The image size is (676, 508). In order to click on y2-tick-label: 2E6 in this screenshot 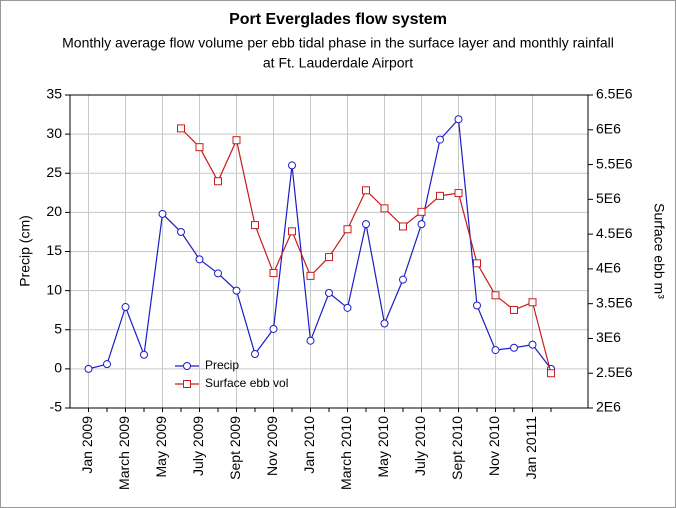, I will do `click(608, 407)`.